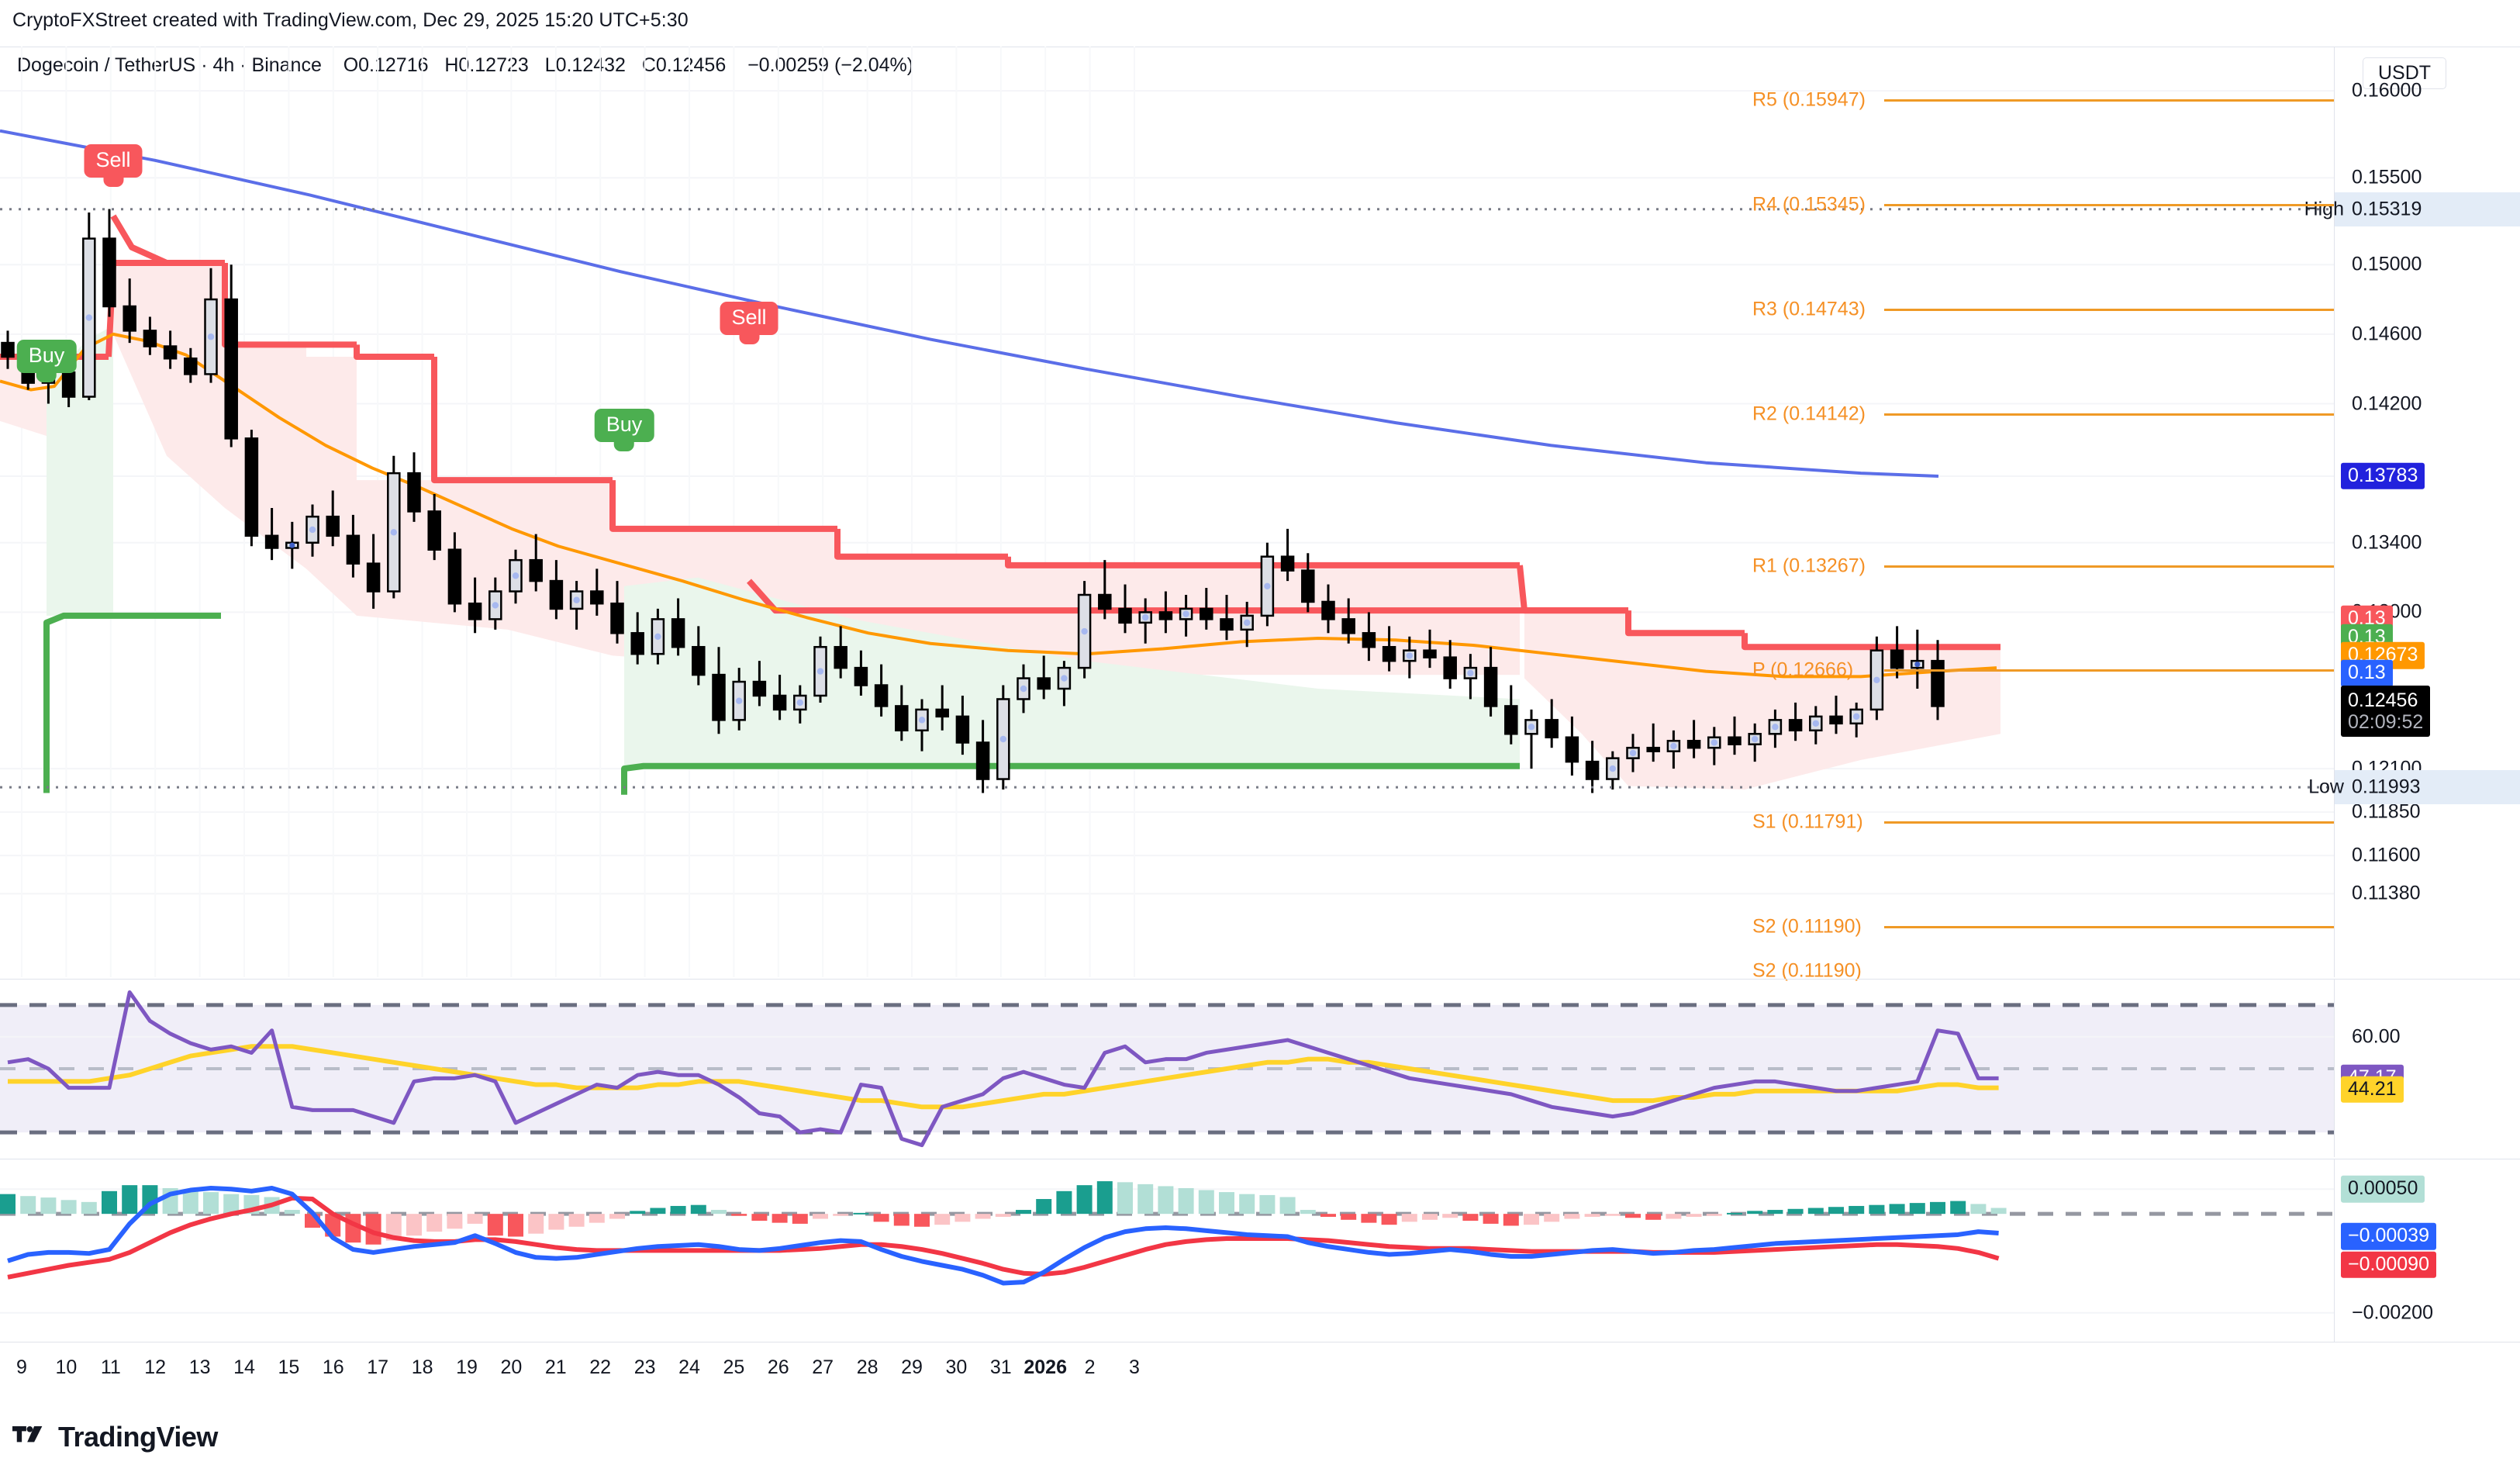 This screenshot has height=1472, width=2520. I want to click on pivot-label-r5: R5 (0.15947), so click(1809, 99).